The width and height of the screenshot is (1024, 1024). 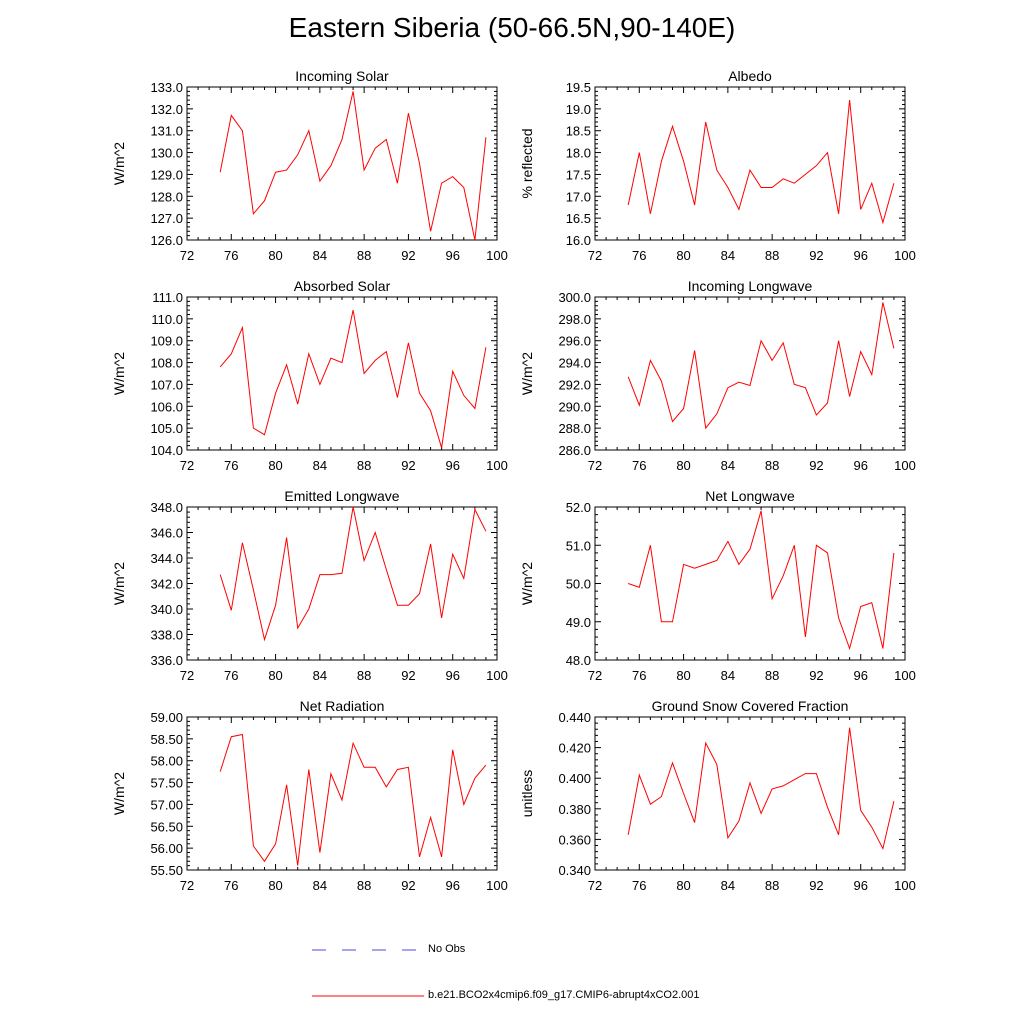 What do you see at coordinates (574, 319) in the screenshot?
I see `y-tick-label: 298.0` at bounding box center [574, 319].